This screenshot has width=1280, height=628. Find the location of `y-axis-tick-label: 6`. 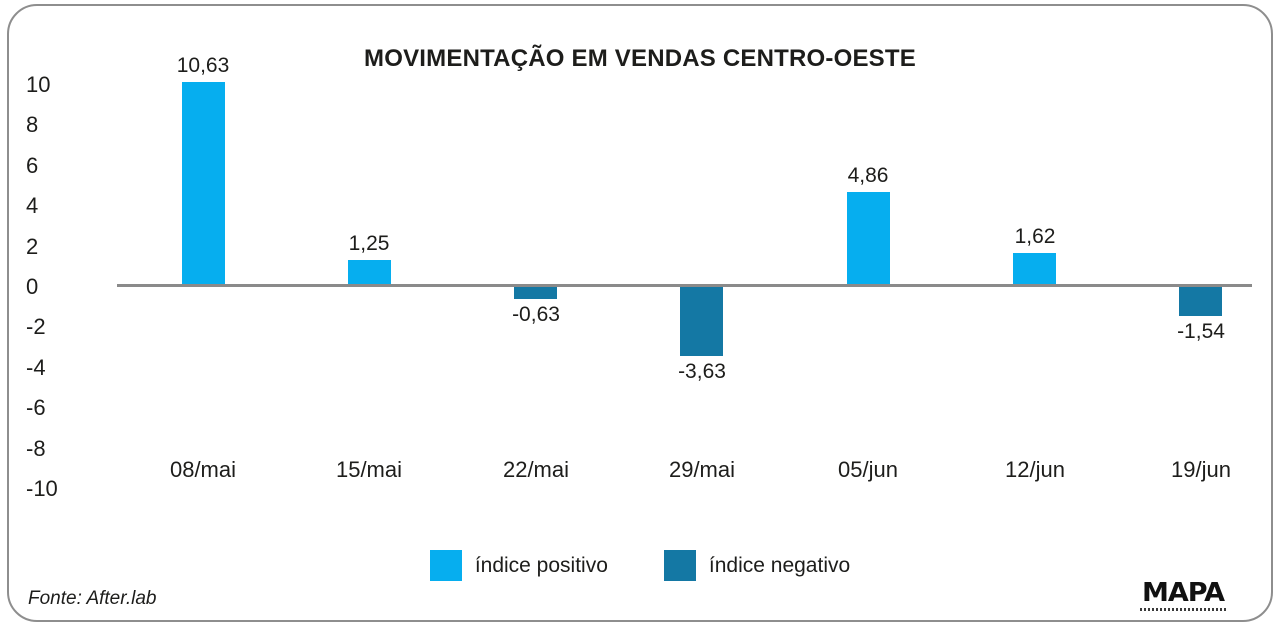

y-axis-tick-label: 6 is located at coordinates (32, 165).